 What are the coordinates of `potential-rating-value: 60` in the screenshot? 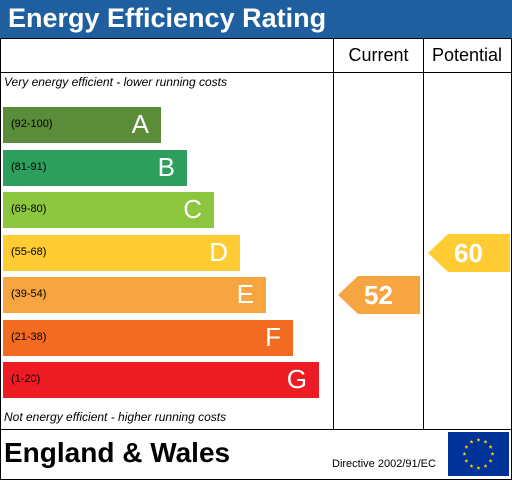 It's located at (468, 253).